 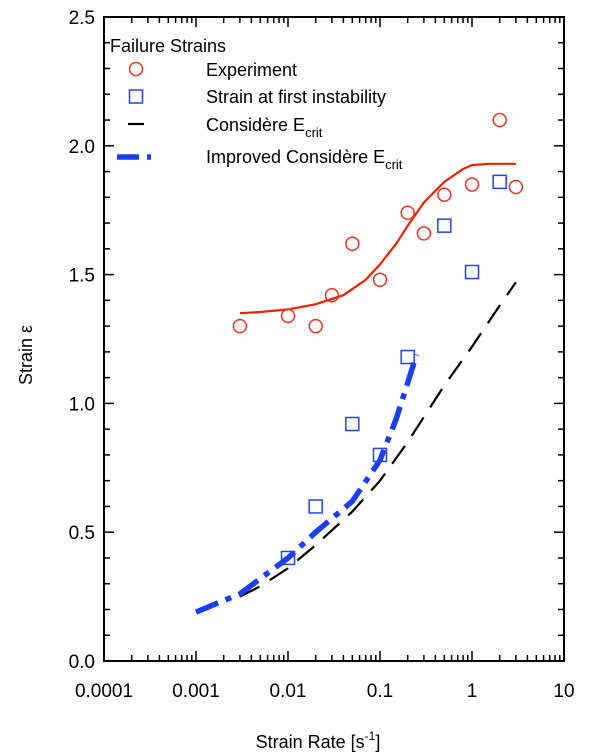 What do you see at coordinates (104, 691) in the screenshot?
I see `x-tick-label: 0.0001` at bounding box center [104, 691].